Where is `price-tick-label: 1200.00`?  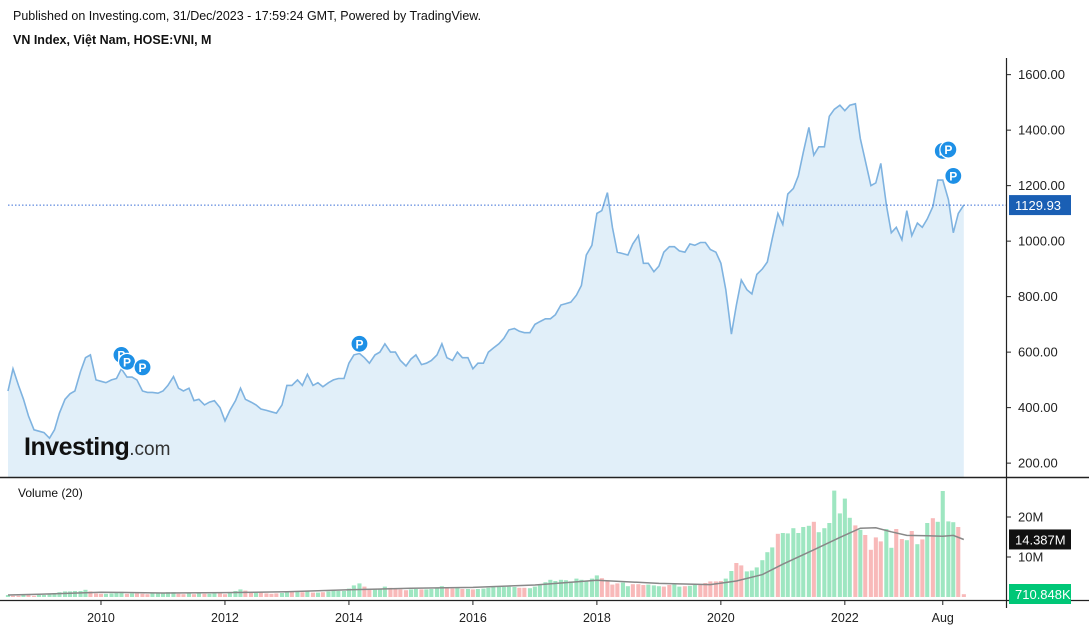 price-tick-label: 1200.00 is located at coordinates (1041, 185).